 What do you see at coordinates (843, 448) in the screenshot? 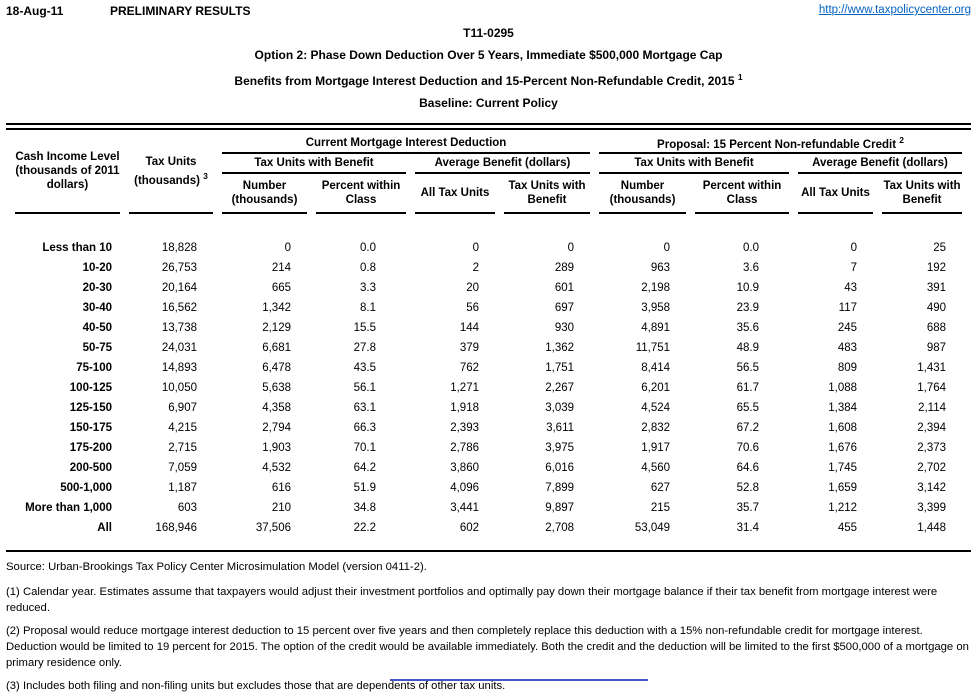
I see `value-cell: 1,676` at bounding box center [843, 448].